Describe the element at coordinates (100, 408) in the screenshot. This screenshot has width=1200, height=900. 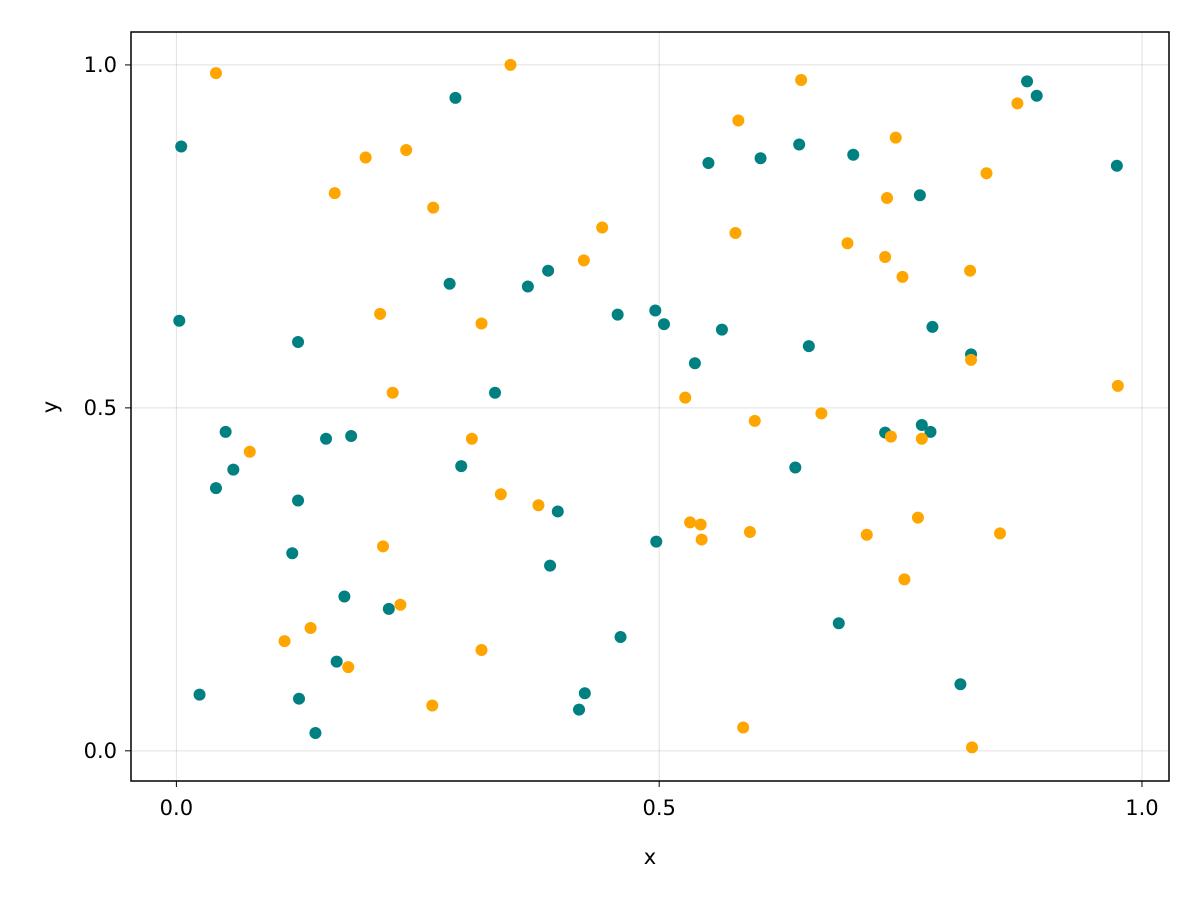
I see `y-tick-label: 0.5` at that location.